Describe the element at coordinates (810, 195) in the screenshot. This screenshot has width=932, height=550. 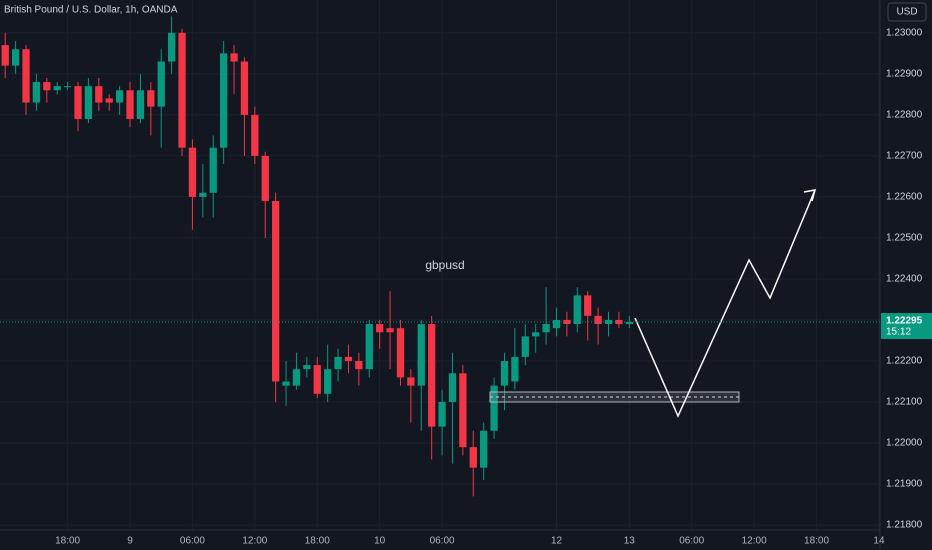
I see `projection-arrowhead` at that location.